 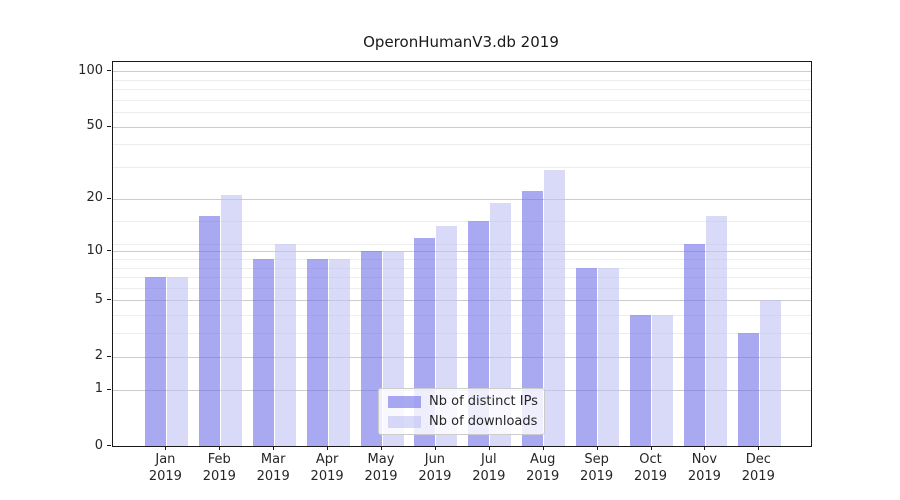 What do you see at coordinates (273, 459) in the screenshot?
I see `x-tick-month: Mar` at bounding box center [273, 459].